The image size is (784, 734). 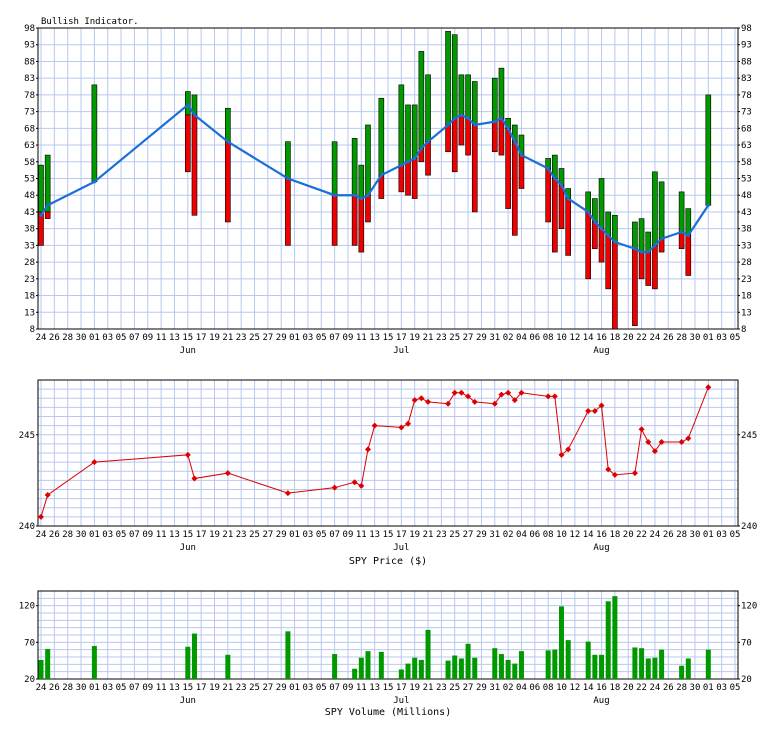 I want to click on x-tick-label: 18, so click(x=614, y=535).